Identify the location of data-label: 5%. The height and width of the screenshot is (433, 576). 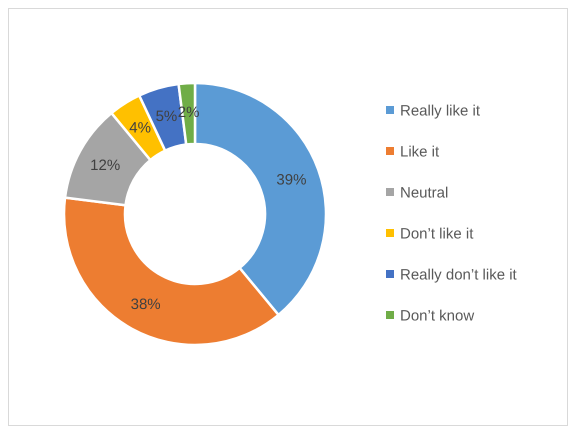
(167, 116).